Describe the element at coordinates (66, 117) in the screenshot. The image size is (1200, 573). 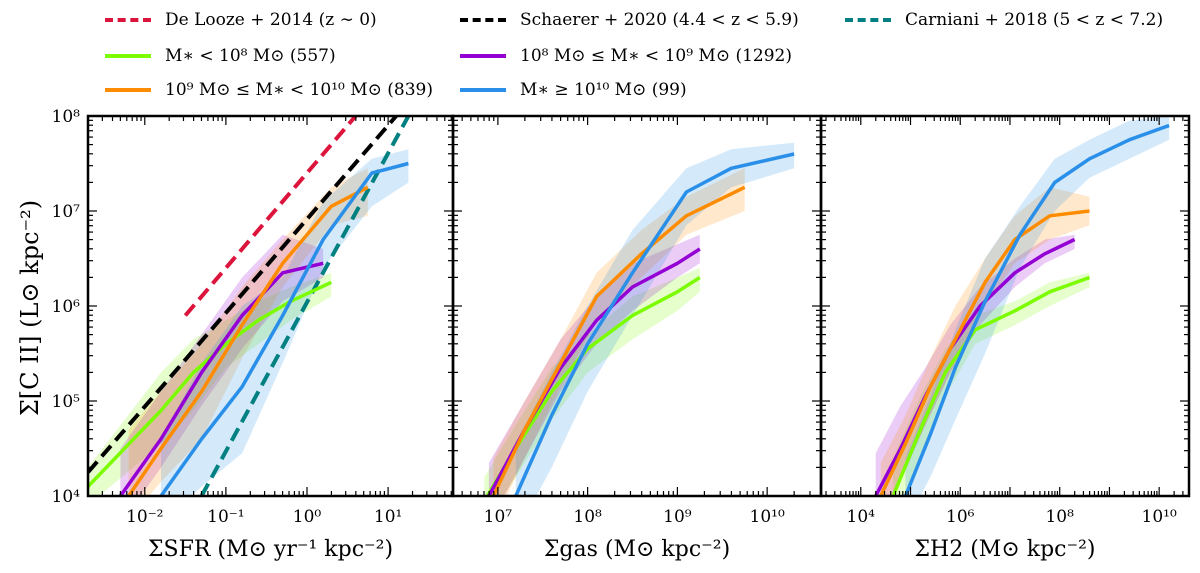
I see `y-tick-label: 10⁸` at that location.